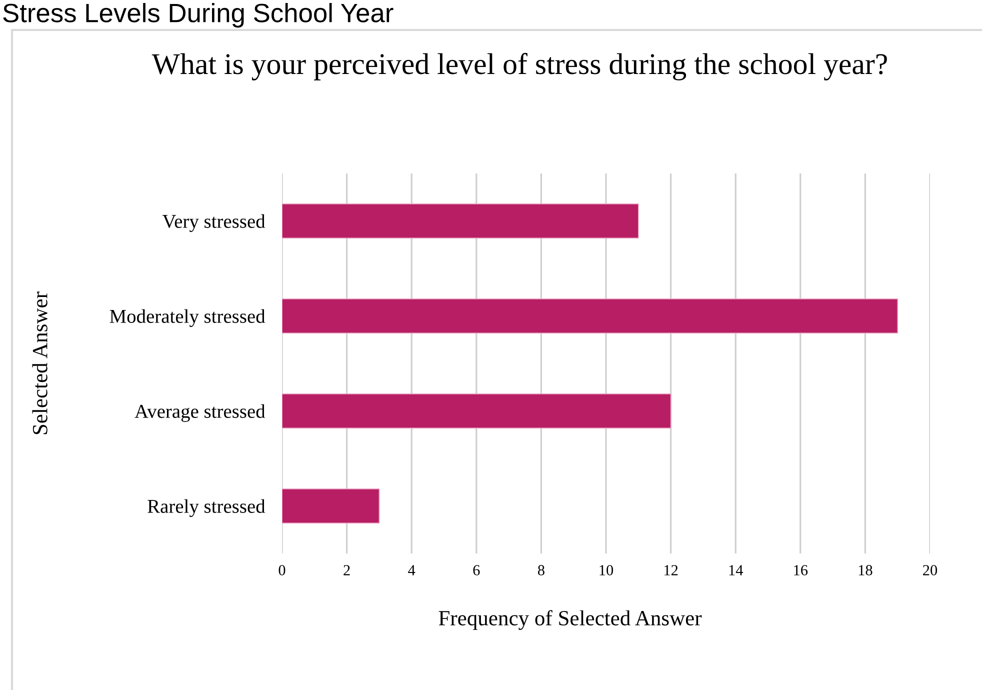 The height and width of the screenshot is (690, 982). What do you see at coordinates (40, 363) in the screenshot?
I see `y-axis-title: Selected Answer` at bounding box center [40, 363].